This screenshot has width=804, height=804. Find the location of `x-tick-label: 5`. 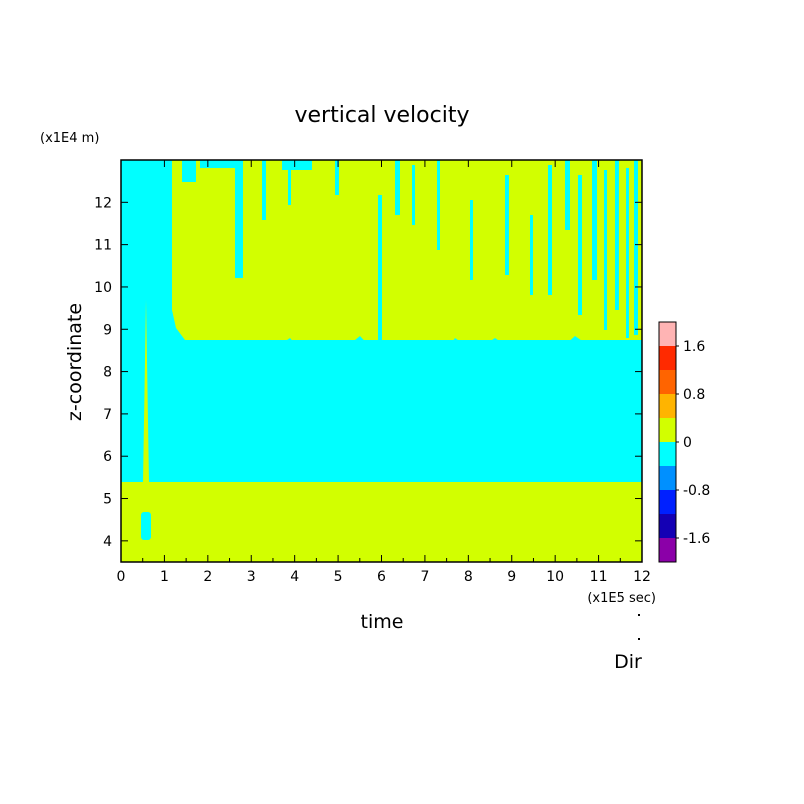

x-tick-label: 5 is located at coordinates (338, 577).